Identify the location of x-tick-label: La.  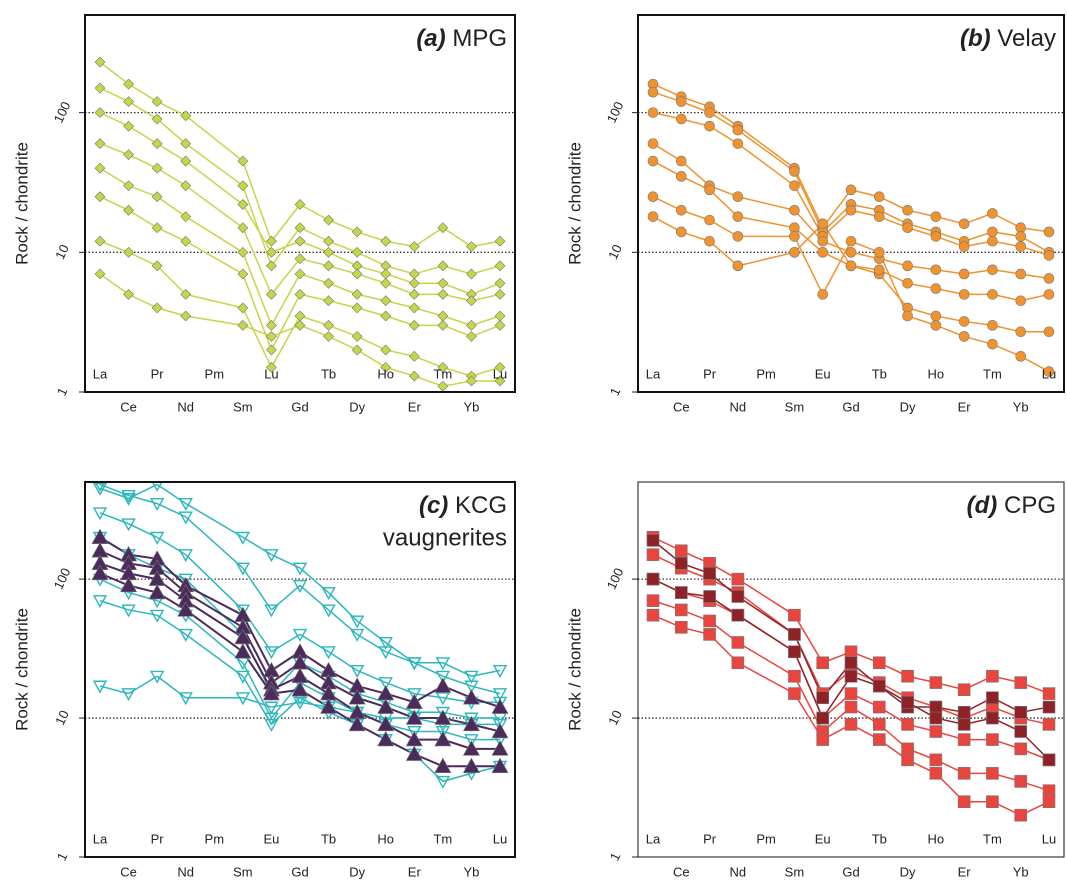
(653, 373).